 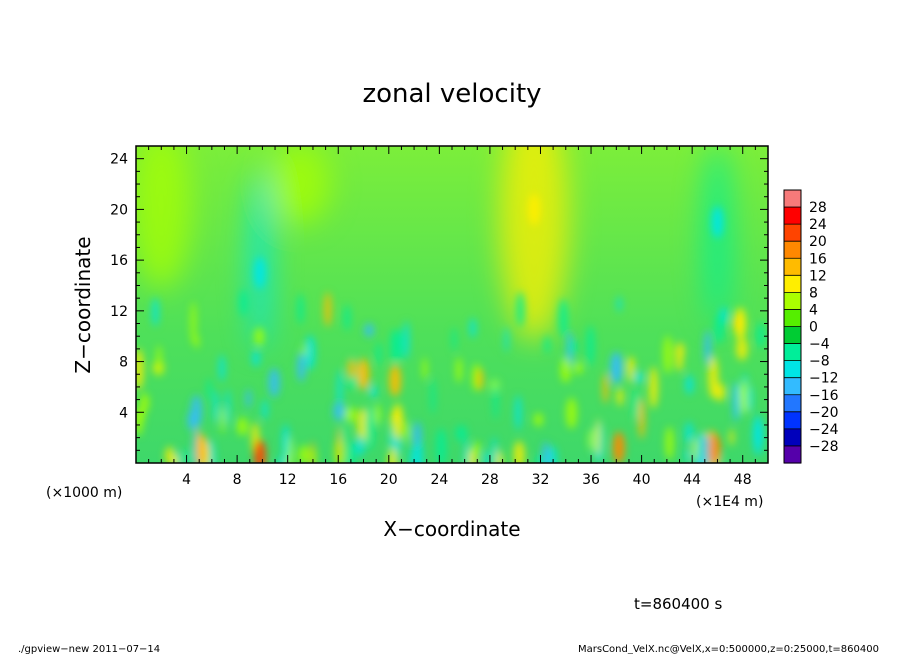 I want to click on colorbar-label: −28, so click(x=824, y=447).